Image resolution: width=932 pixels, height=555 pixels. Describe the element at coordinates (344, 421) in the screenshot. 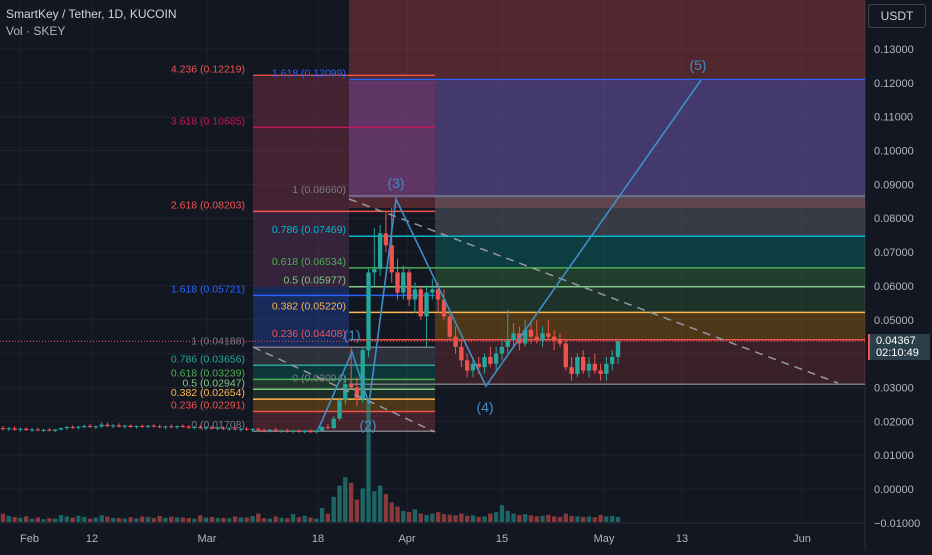

I see `fib-extension-band` at that location.